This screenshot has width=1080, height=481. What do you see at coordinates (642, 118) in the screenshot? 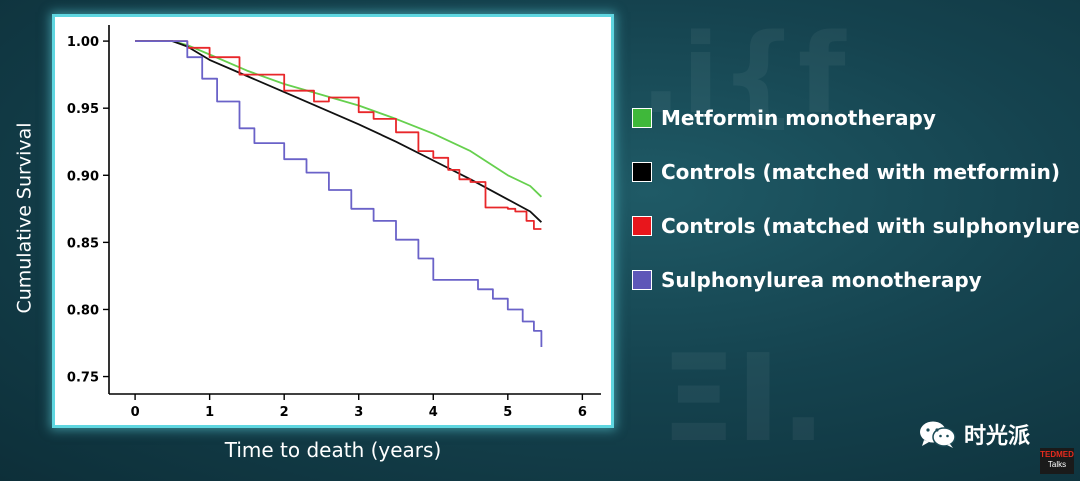
I see `legend-swatch-green` at bounding box center [642, 118].